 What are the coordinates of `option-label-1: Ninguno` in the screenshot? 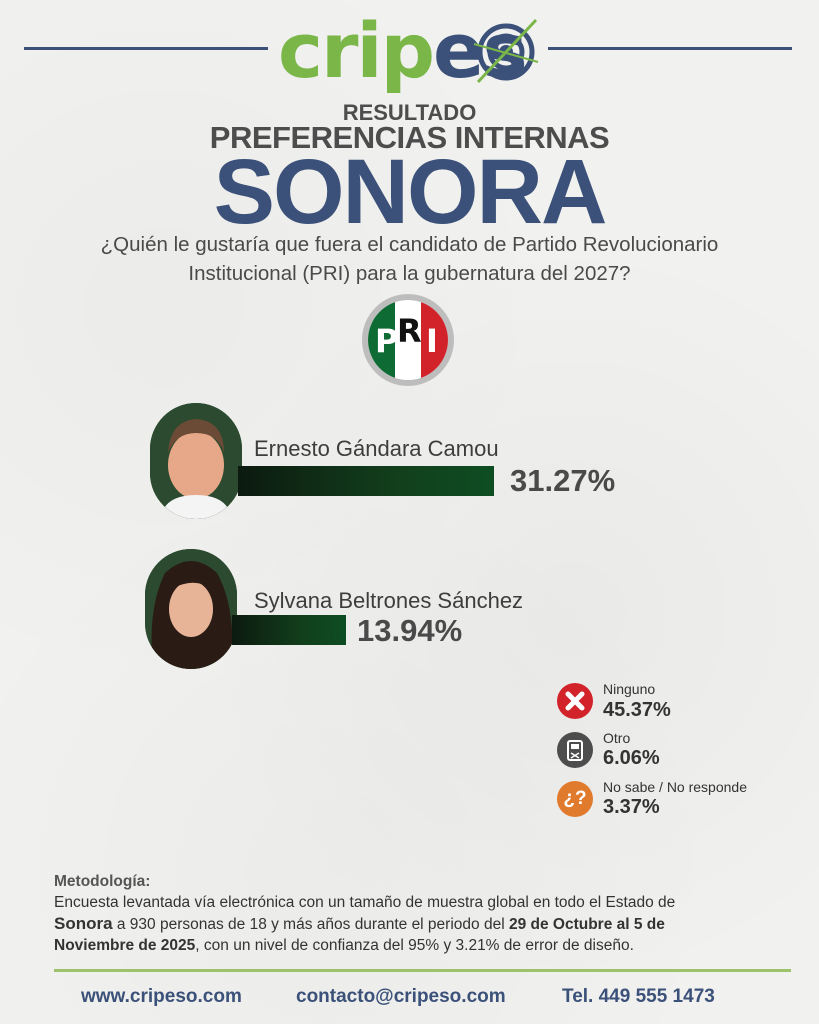 It's located at (629, 689).